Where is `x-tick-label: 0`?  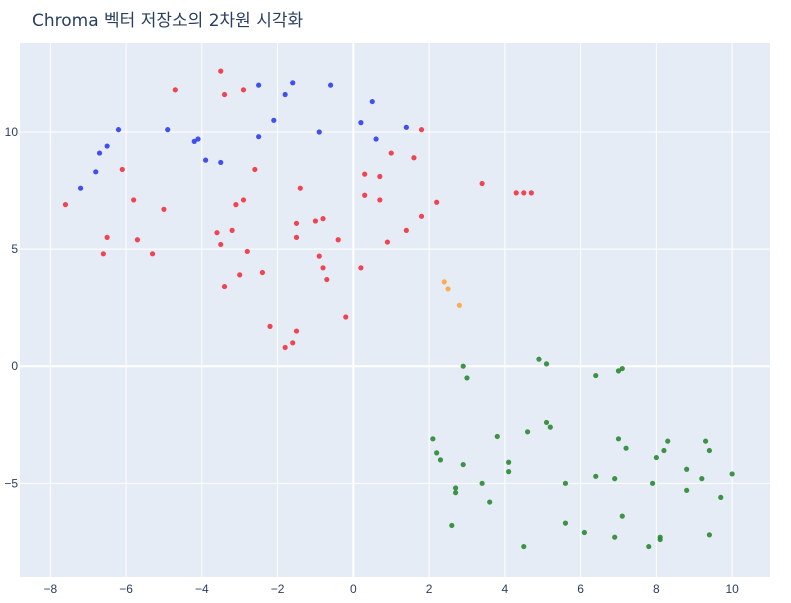 x-tick-label: 0 is located at coordinates (353, 589).